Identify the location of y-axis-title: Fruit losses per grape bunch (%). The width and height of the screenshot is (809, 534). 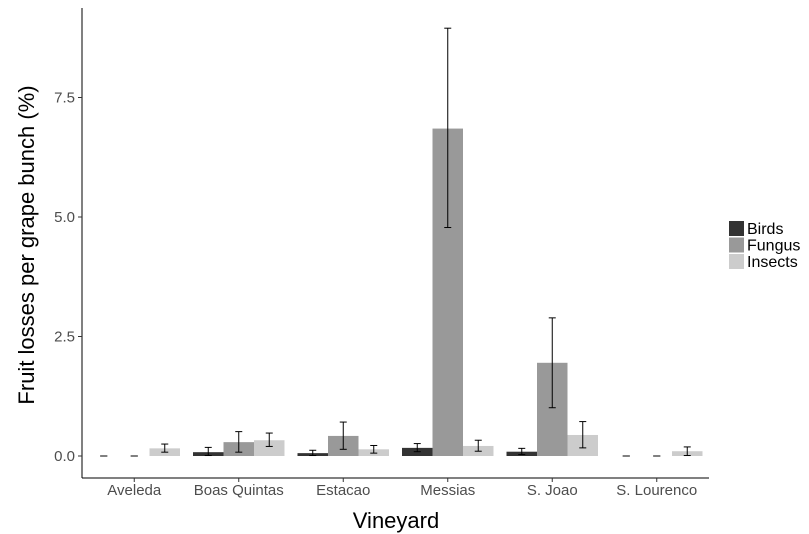
(26, 244).